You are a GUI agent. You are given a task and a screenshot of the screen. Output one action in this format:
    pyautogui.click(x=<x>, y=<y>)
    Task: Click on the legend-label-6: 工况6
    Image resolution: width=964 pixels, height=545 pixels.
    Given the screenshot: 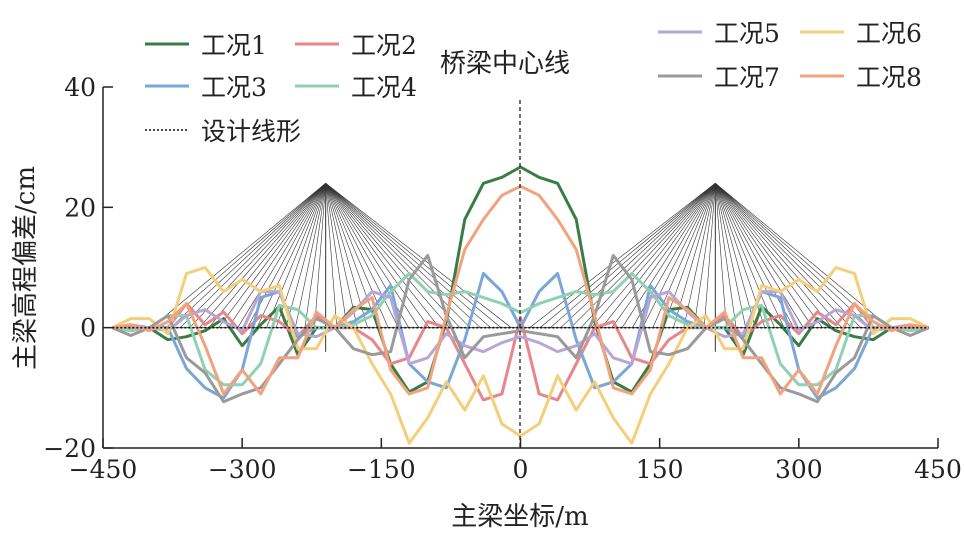 What is the action you would take?
    pyautogui.click(x=889, y=33)
    